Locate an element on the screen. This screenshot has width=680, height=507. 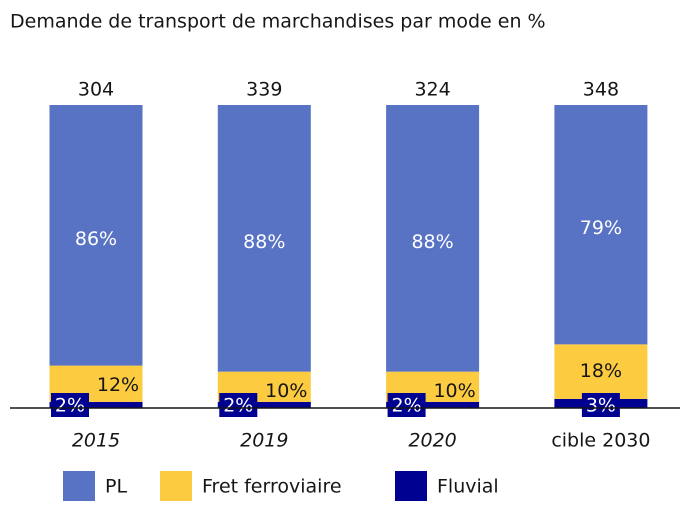
legend-label: Fluvial is located at coordinates (468, 487).